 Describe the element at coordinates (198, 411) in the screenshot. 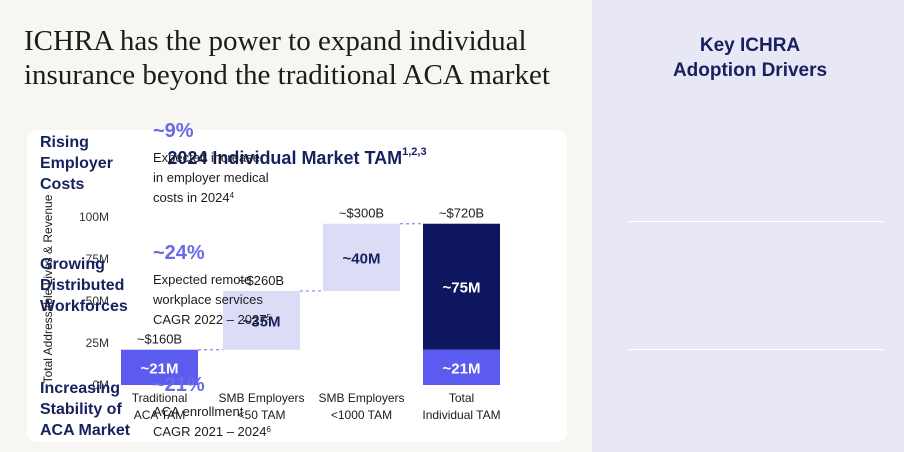

I see `driver-desc-line: ACA enrollment` at that location.